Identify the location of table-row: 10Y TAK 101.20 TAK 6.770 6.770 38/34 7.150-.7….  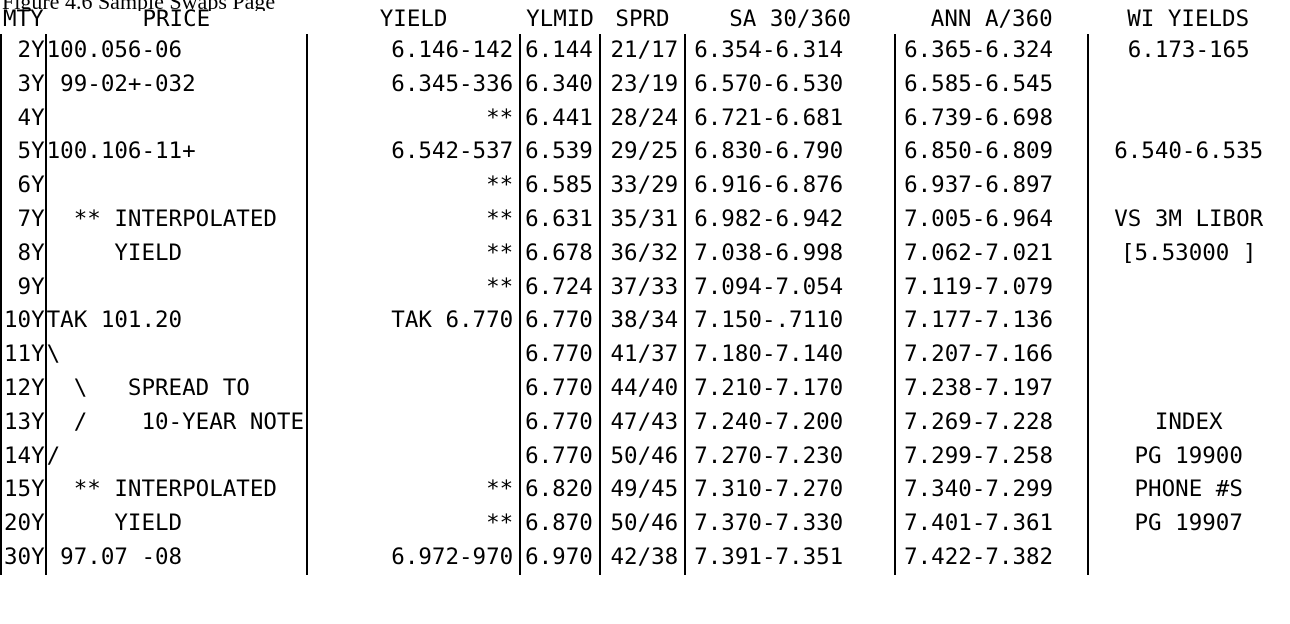
(644, 321).